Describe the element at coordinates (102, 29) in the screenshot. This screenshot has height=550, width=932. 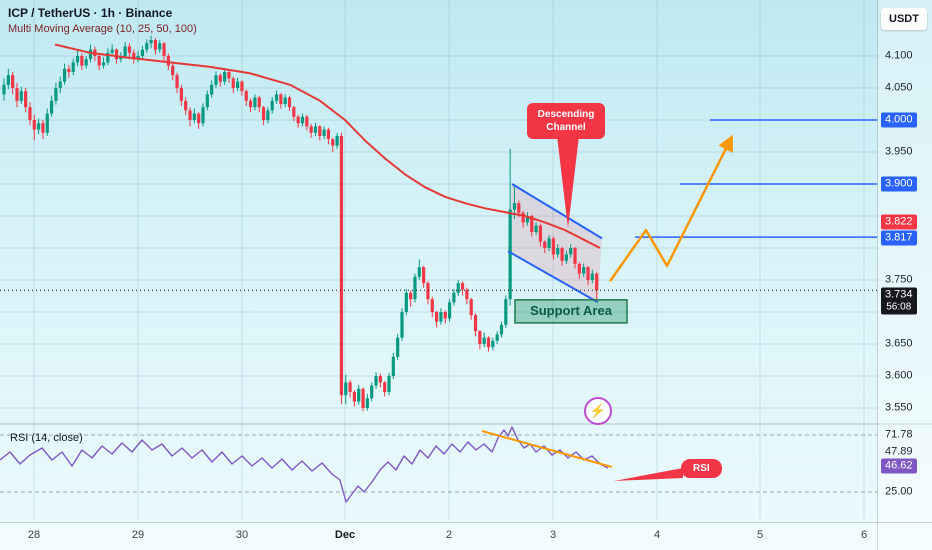
I see `indicator-title: Multi Moving Average (10, 25, 50, 100)` at that location.